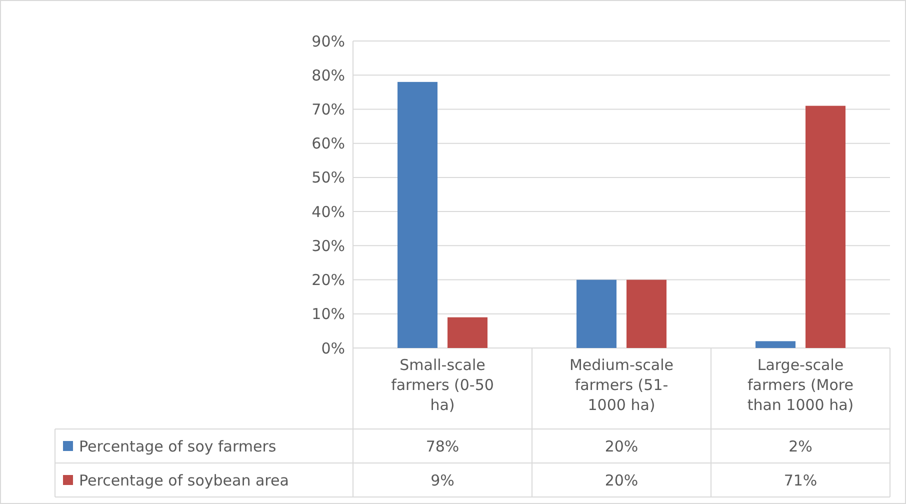 The image size is (906, 504). I want to click on y-tick-label: 30%, so click(328, 245).